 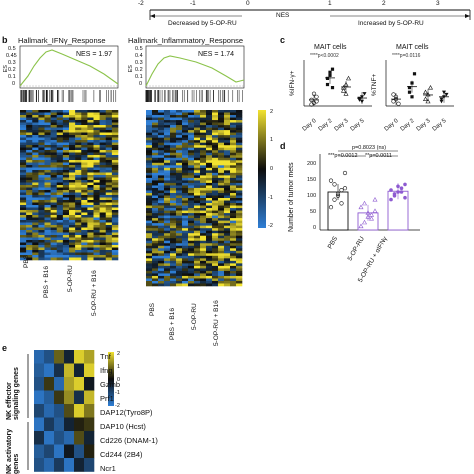 What do you see at coordinates (341, 125) in the screenshot?
I see `scatter-category: Day 3` at bounding box center [341, 125].